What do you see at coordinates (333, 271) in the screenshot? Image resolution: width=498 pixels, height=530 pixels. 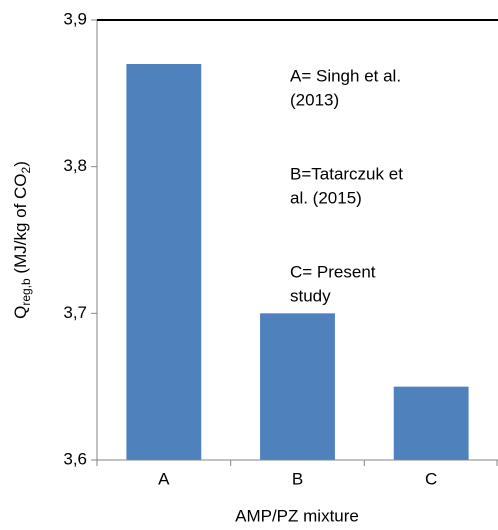 I see `annotation: C= Present` at bounding box center [333, 271].